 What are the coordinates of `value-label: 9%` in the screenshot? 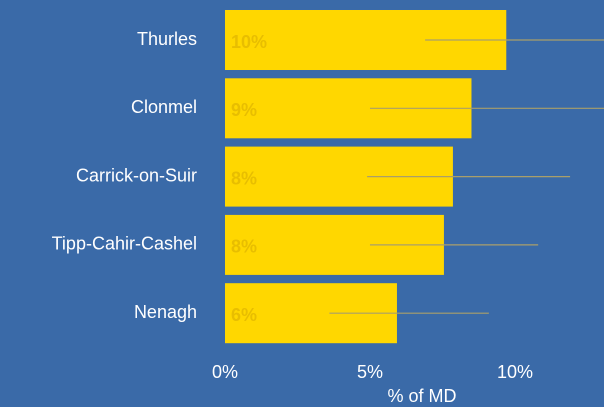 It's located at (244, 110).